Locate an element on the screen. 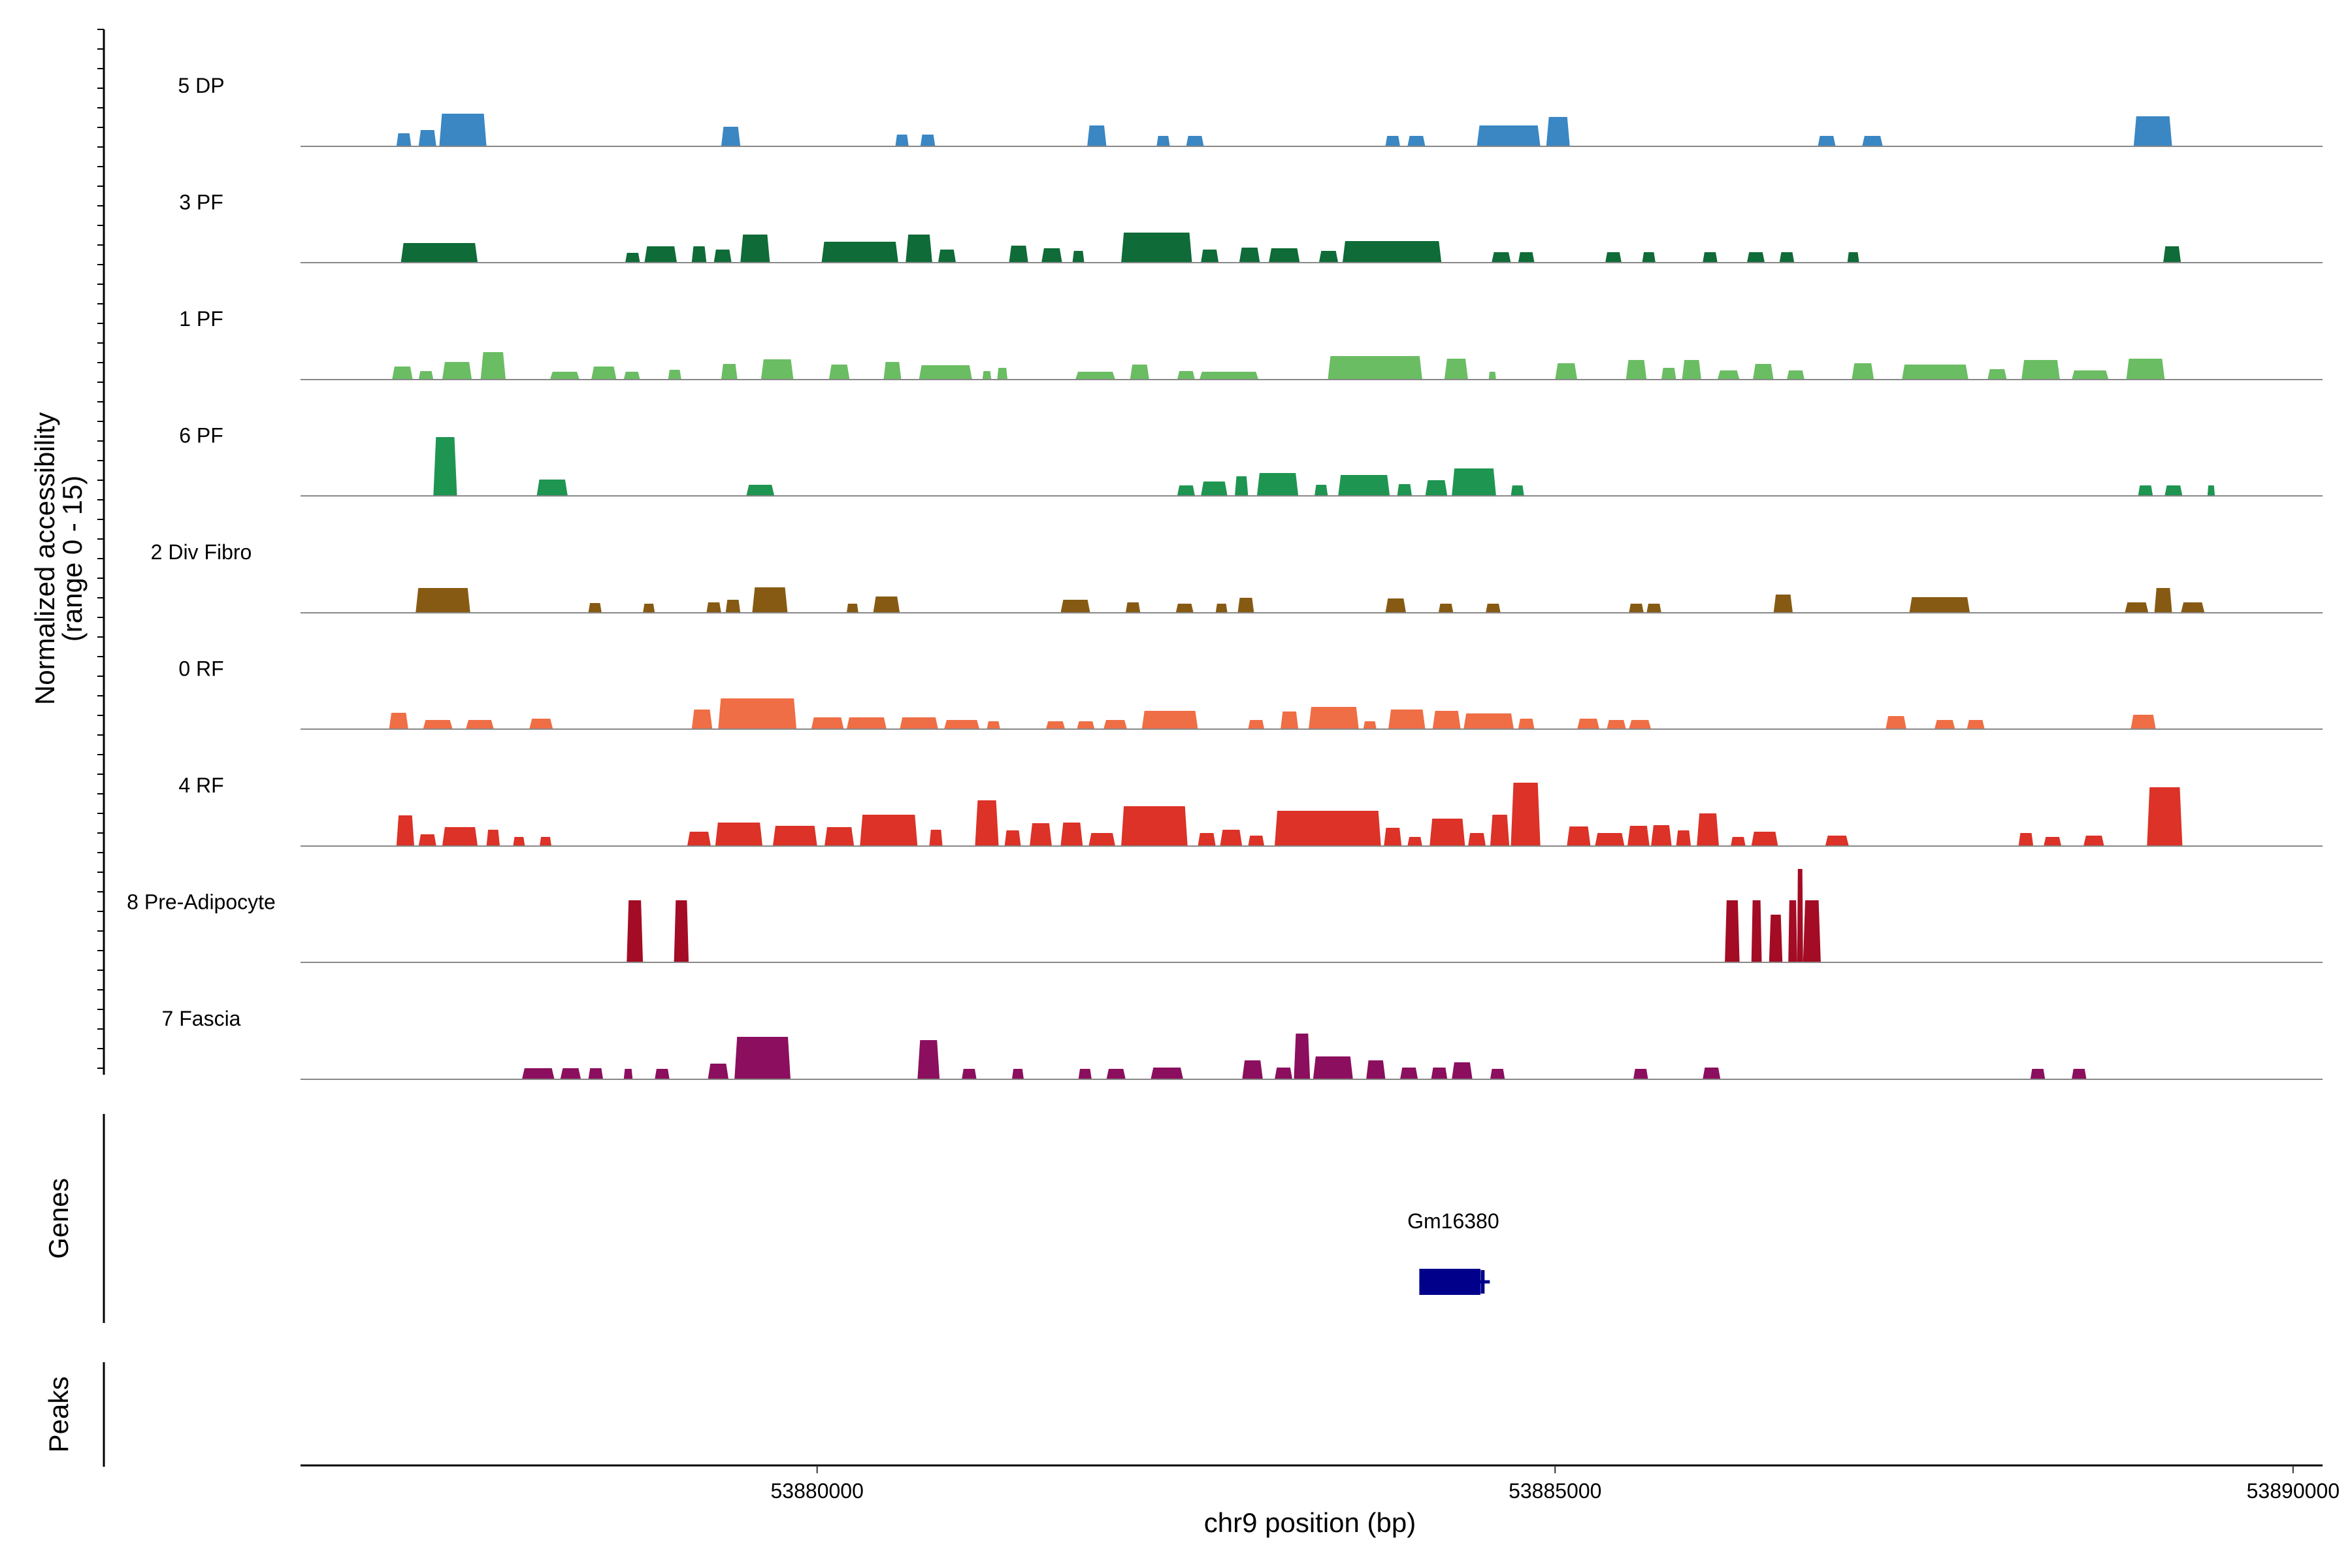 Image resolution: width=2352 pixels, height=1568 pixels. track-label: 1 PF is located at coordinates (201, 319).